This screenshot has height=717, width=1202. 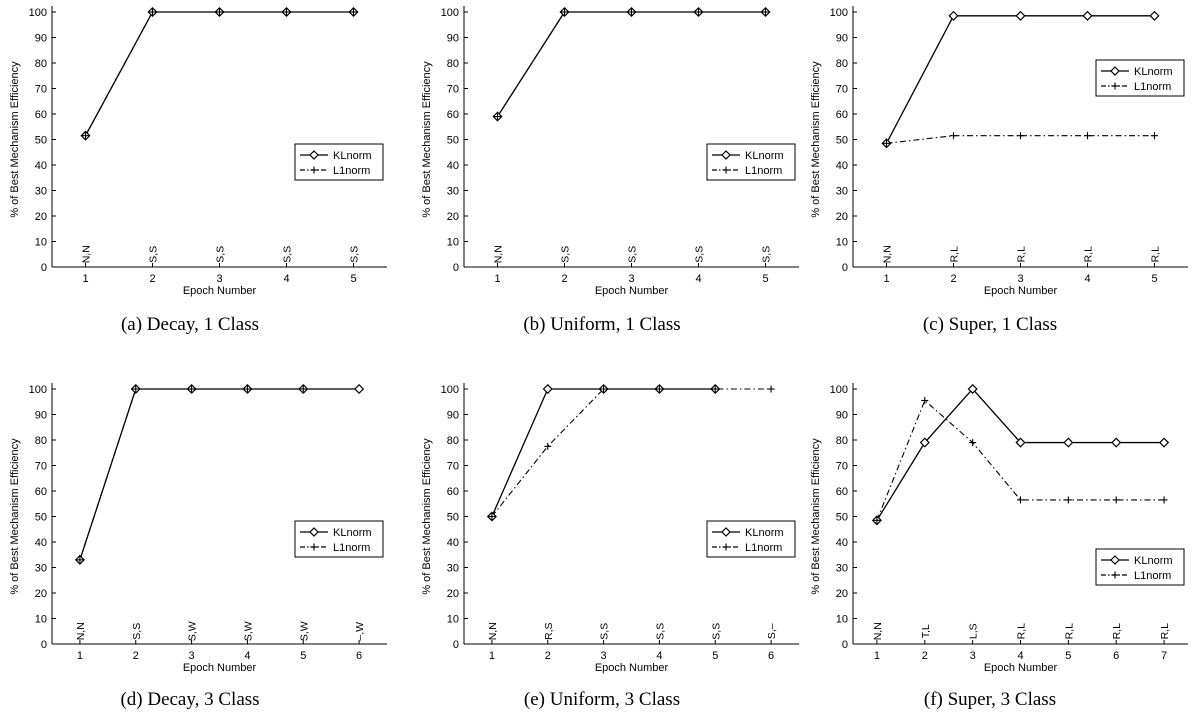 What do you see at coordinates (190, 324) in the screenshot?
I see `caption: (a) Decay, 1 Class` at bounding box center [190, 324].